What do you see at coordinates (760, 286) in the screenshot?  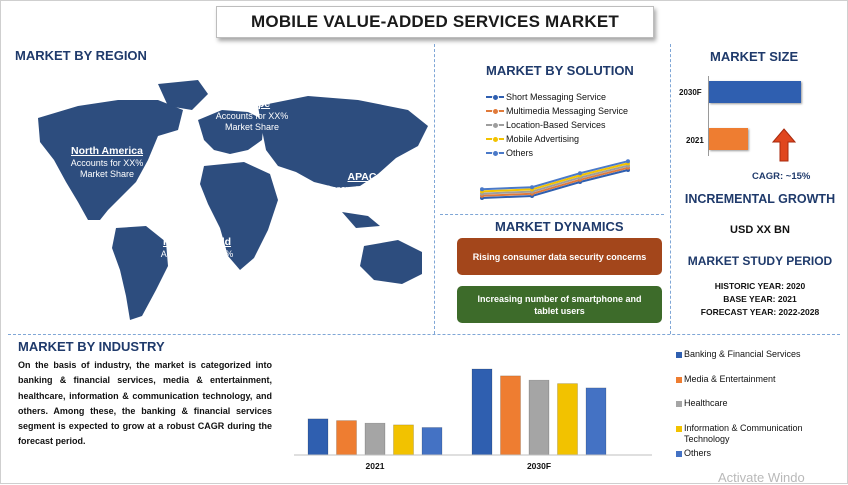 I see `study-historic: HISTORIC YEAR: 2020` at bounding box center [760, 286].